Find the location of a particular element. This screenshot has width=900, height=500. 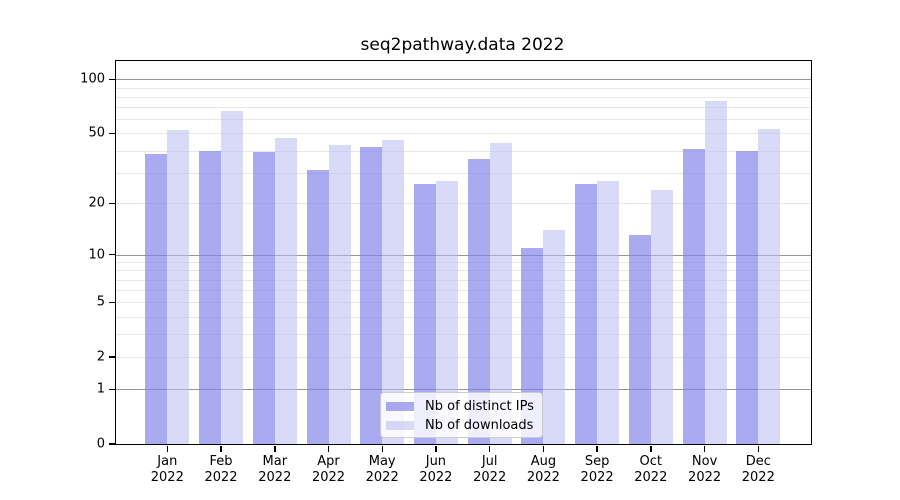

legend-swatch-downloads is located at coordinates (400, 425).